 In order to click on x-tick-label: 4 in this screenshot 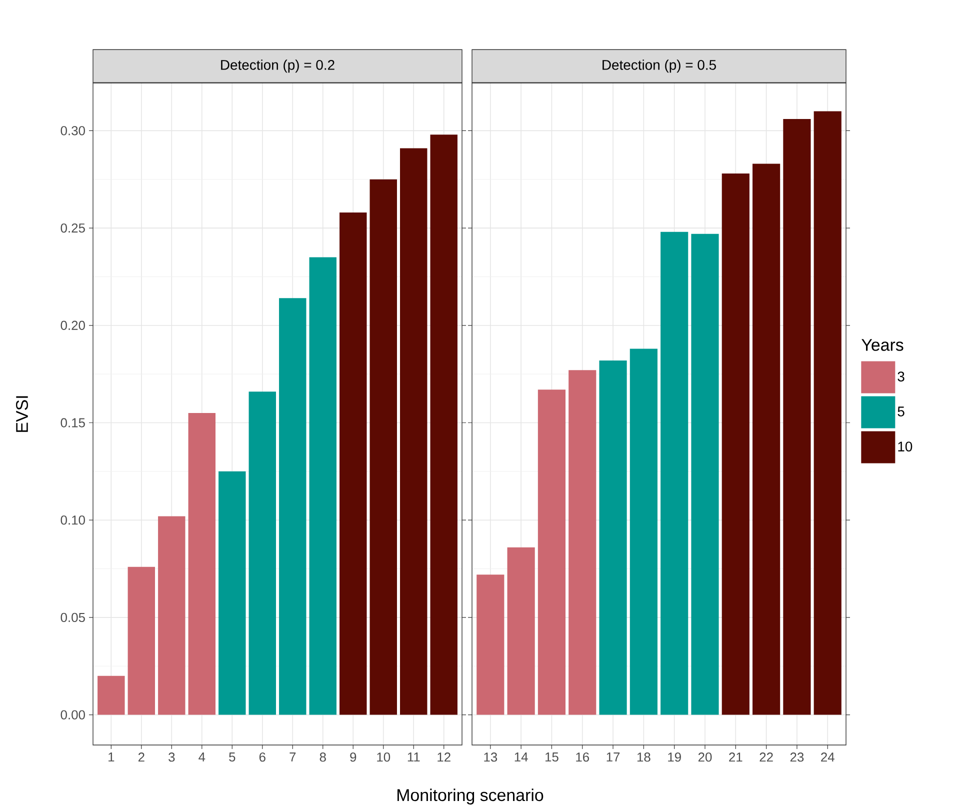, I will do `click(202, 757)`.